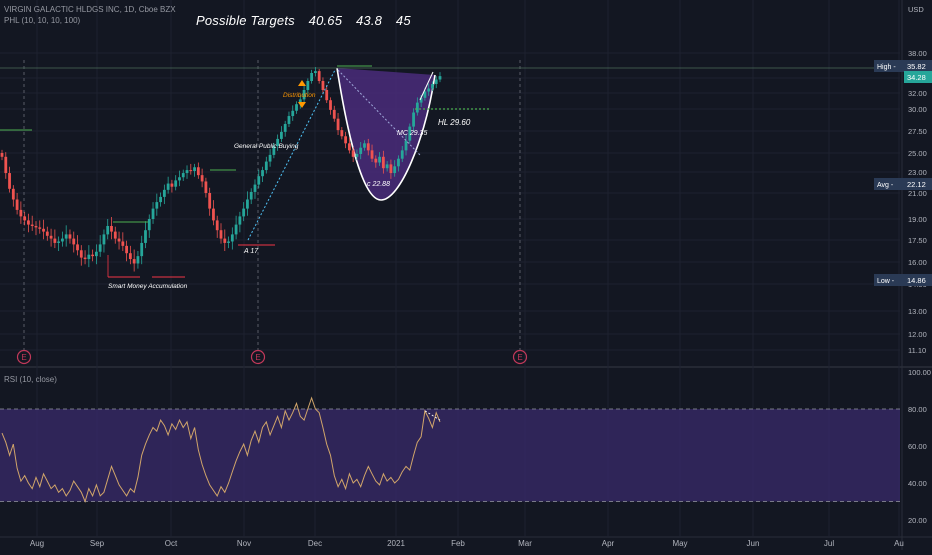  I want to click on y-tick-label: 30.00, so click(917, 109).